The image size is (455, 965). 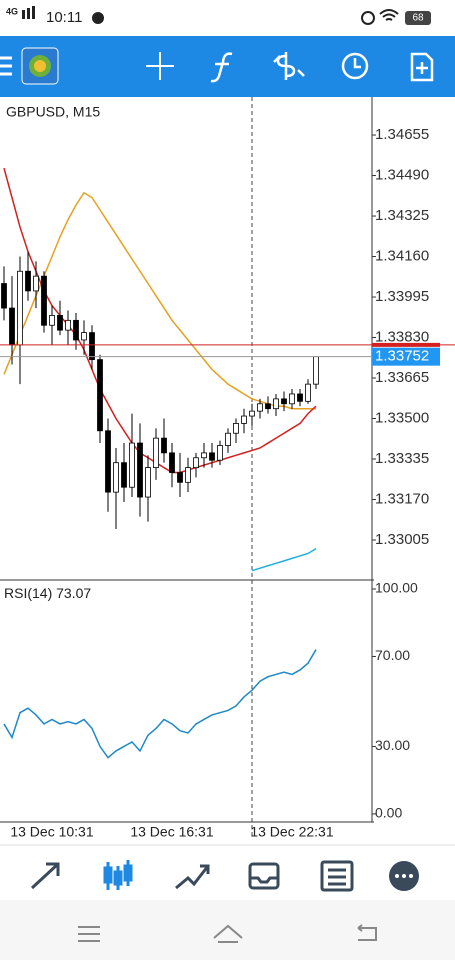 What do you see at coordinates (402, 255) in the screenshot?
I see `y-tick-label: 1.34160` at bounding box center [402, 255].